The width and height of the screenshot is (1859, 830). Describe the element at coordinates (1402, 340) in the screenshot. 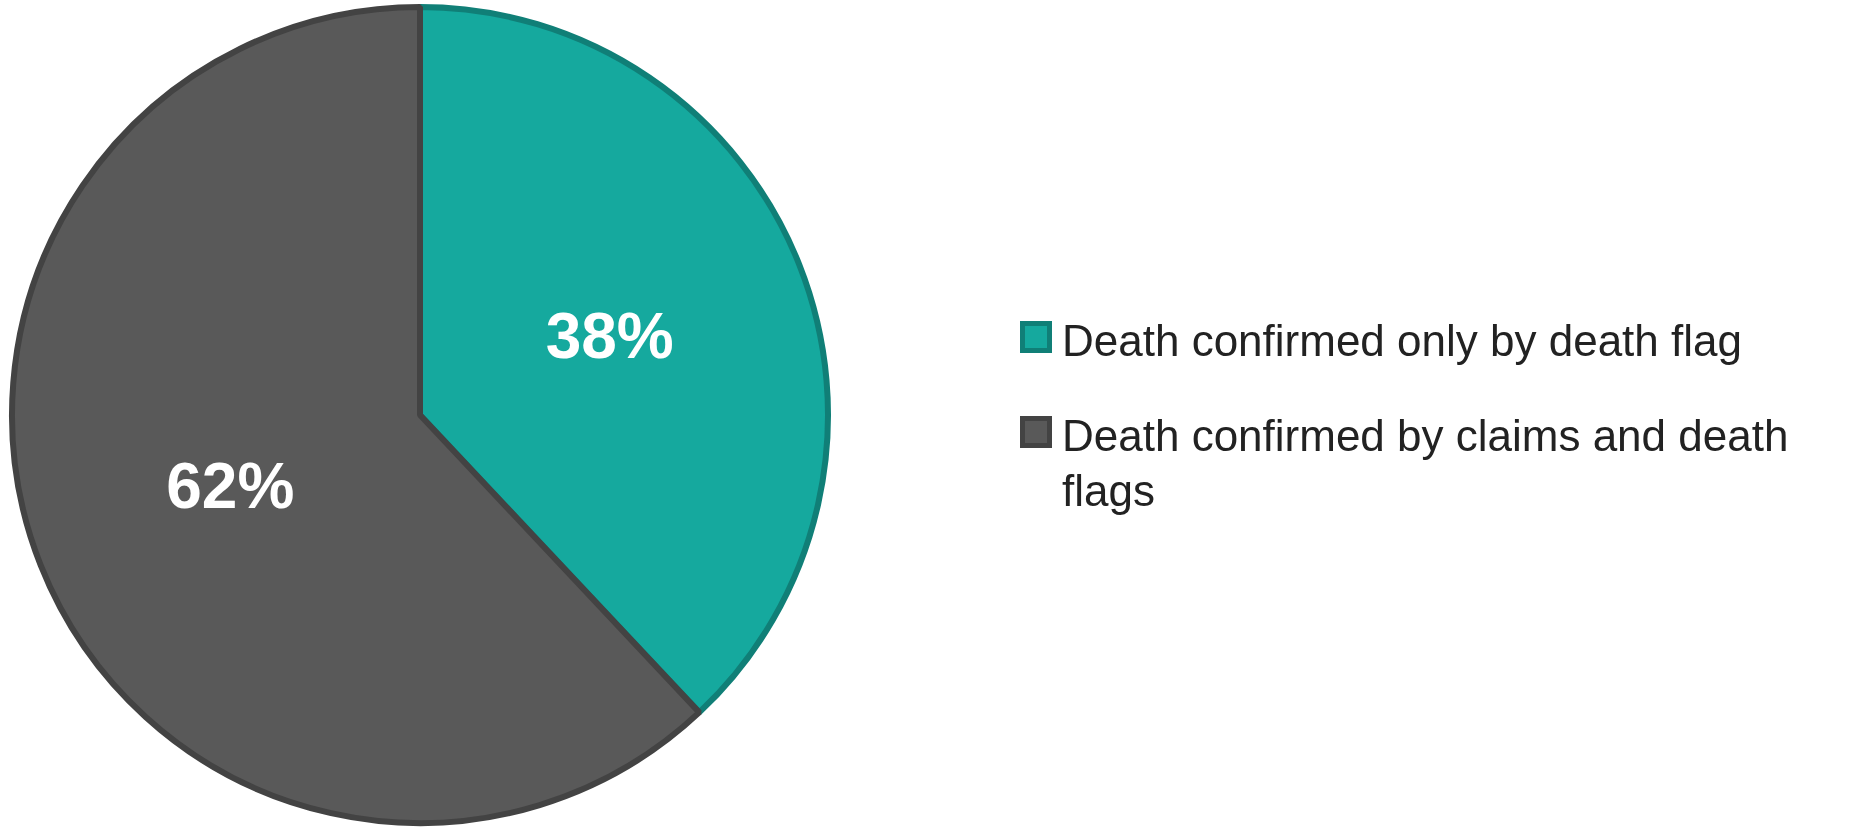

I see `legend-label: Death confirmed only by death flag` at that location.